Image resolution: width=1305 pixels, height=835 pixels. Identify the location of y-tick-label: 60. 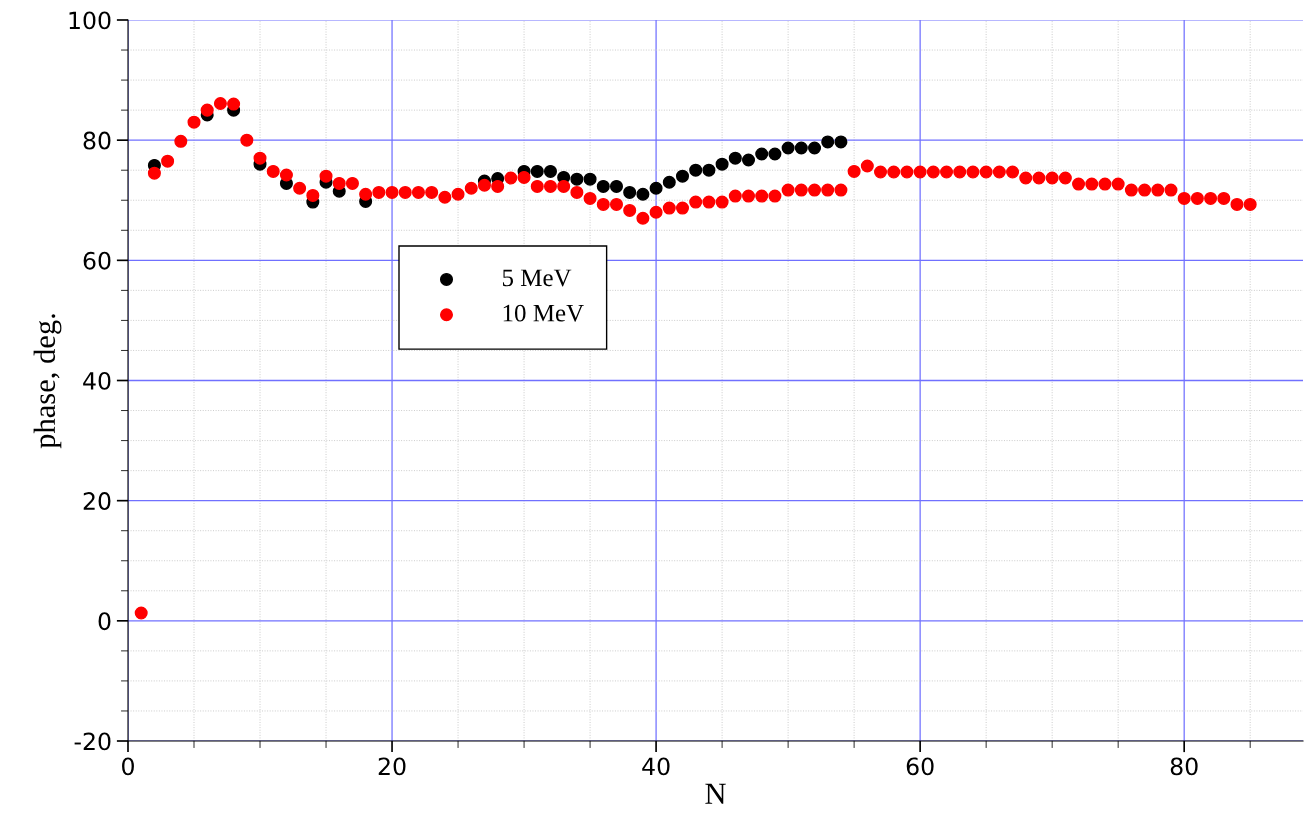
(97, 260).